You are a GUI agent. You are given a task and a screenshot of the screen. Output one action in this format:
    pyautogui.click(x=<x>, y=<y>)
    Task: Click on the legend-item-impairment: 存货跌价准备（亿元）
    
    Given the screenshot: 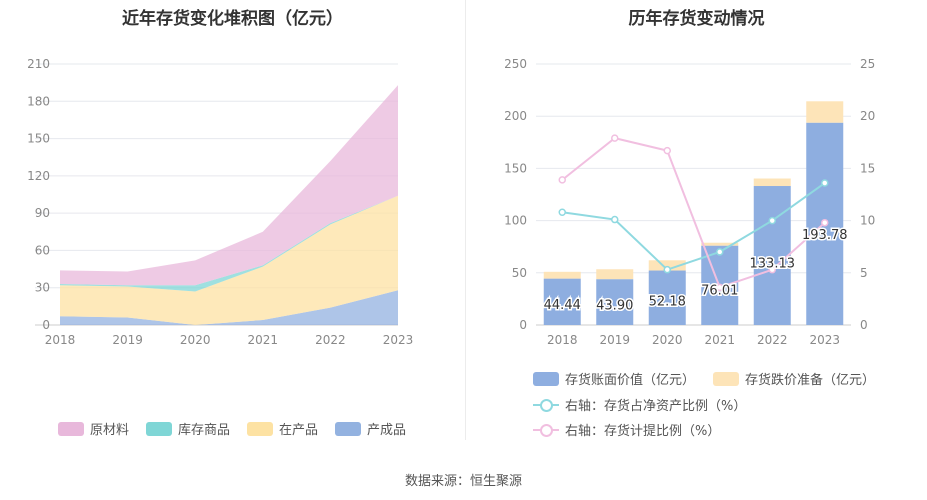 What is the action you would take?
    pyautogui.click(x=794, y=378)
    